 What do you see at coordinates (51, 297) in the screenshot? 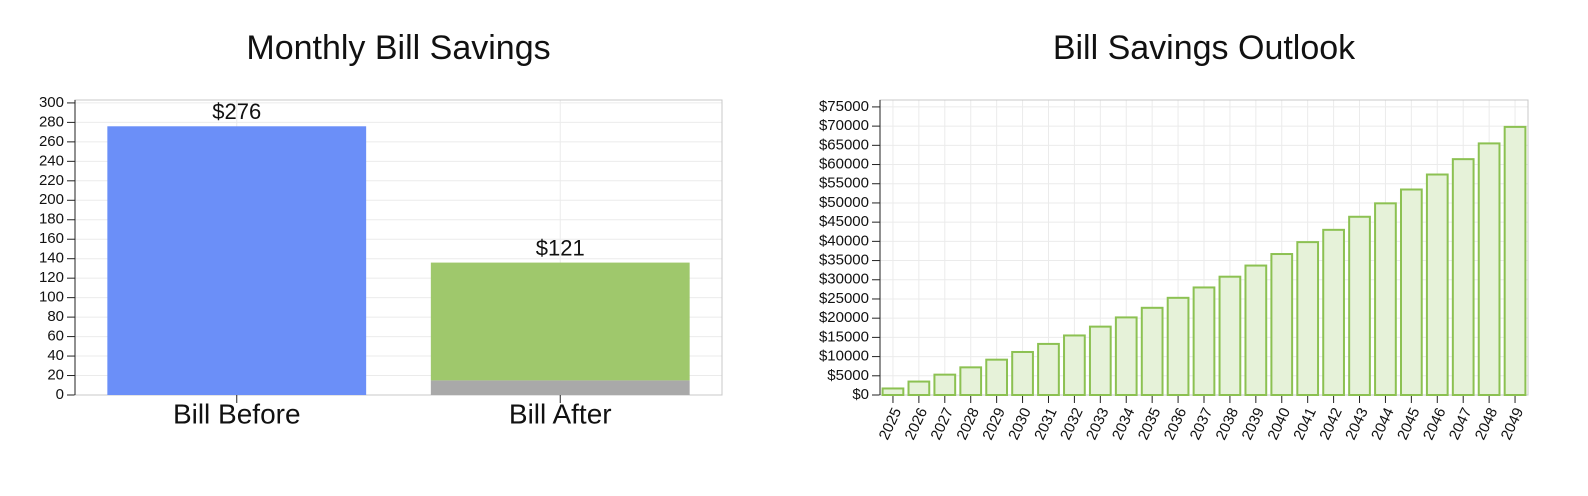
I see `y-tick-label: 100` at bounding box center [51, 297].